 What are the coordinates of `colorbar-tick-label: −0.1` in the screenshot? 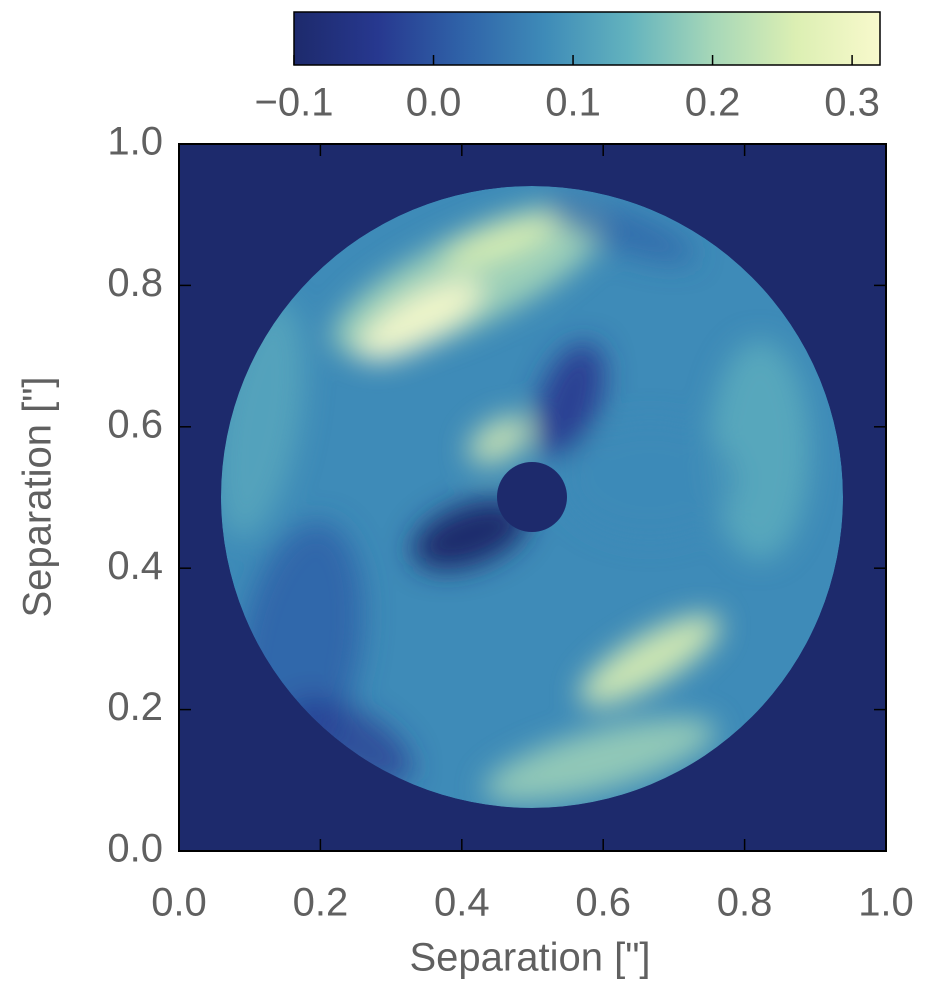 It's located at (294, 103).